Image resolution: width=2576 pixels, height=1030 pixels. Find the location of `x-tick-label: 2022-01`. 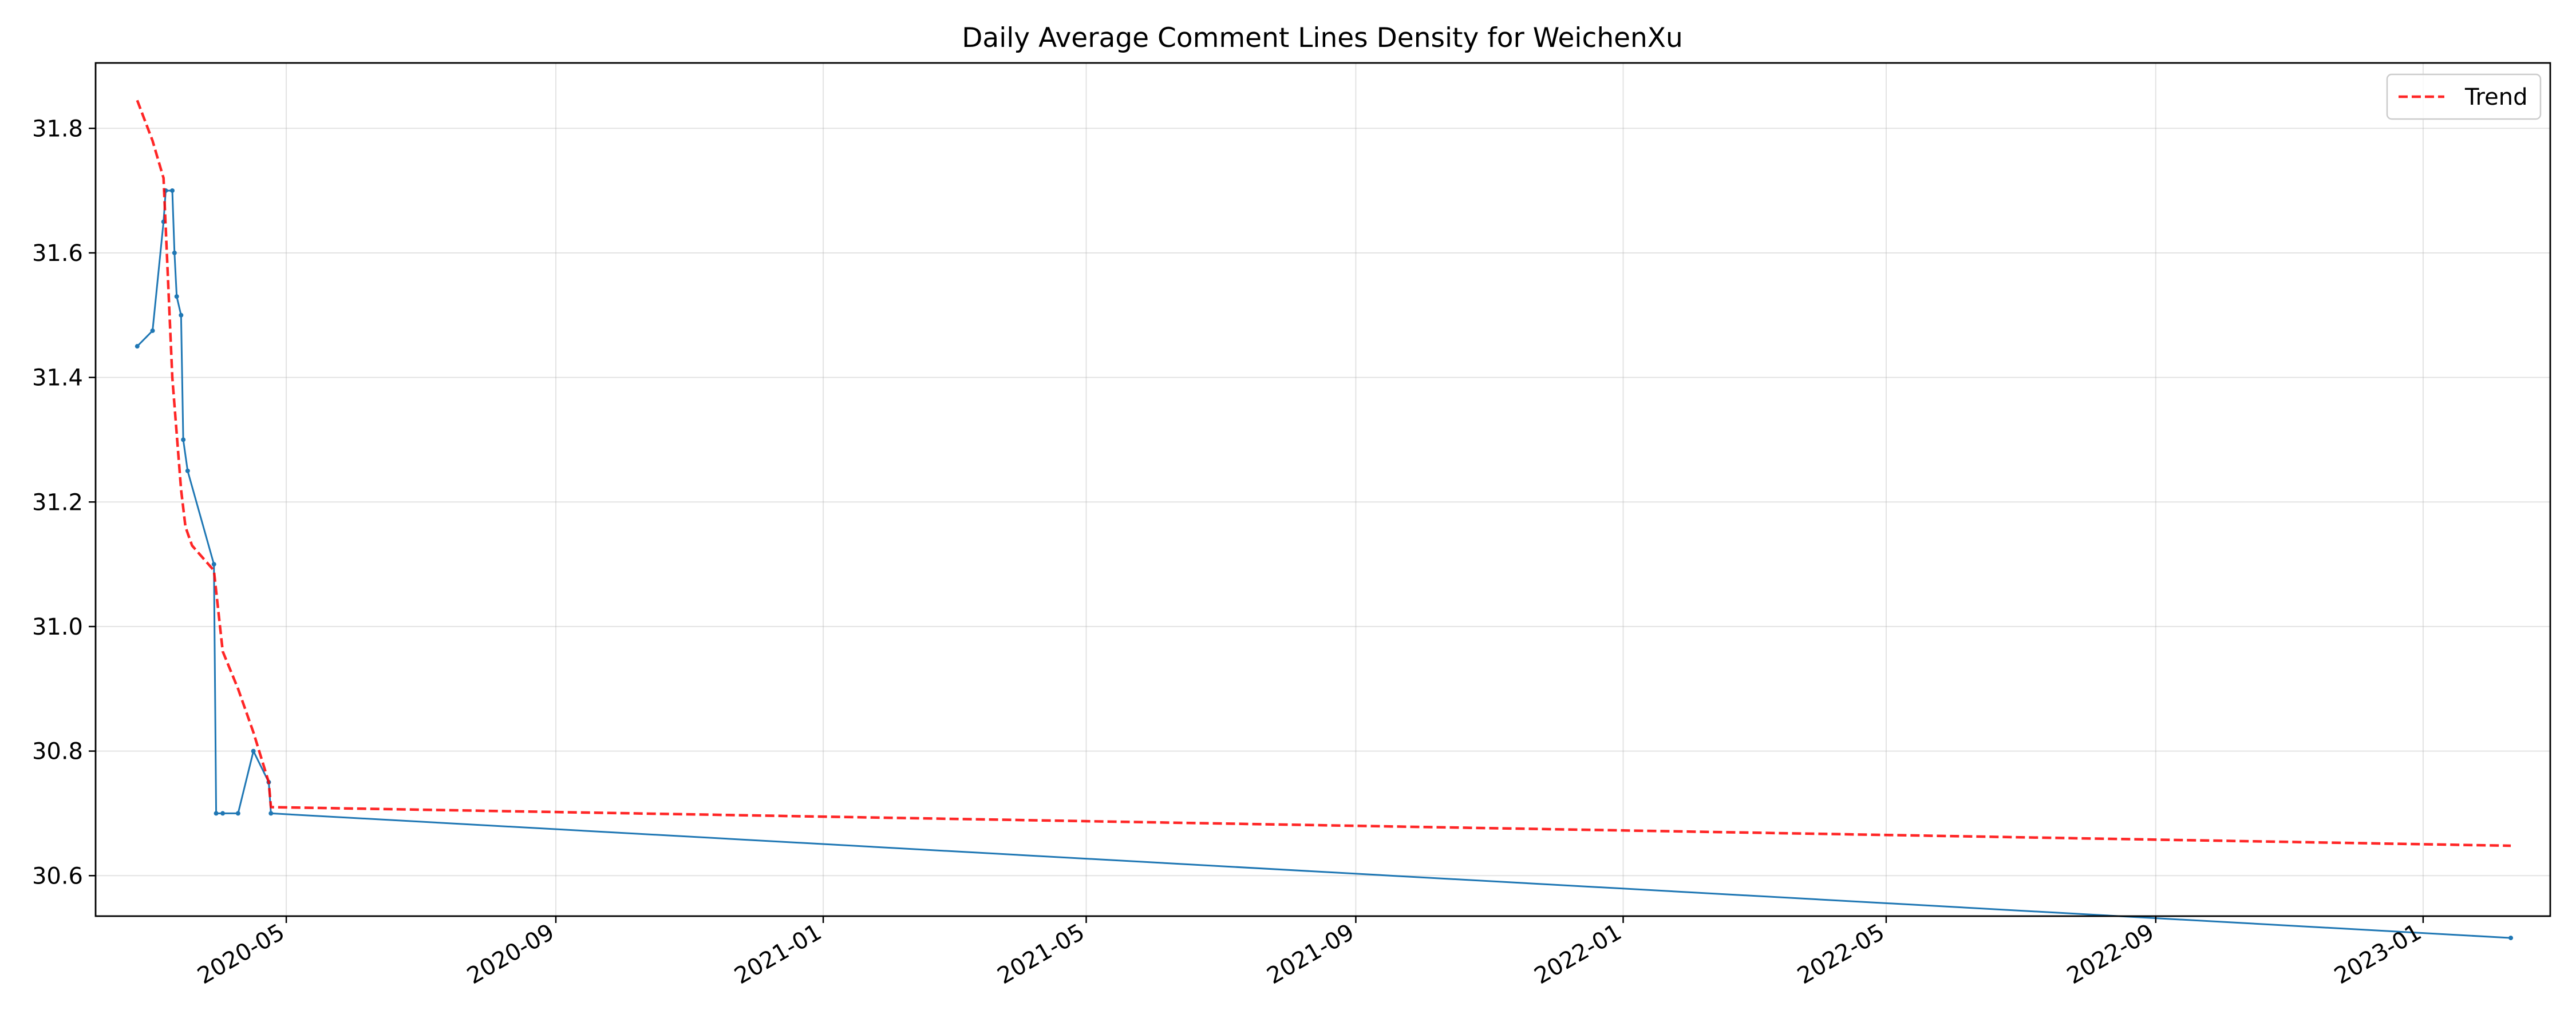

x-tick-label: 2022-01 is located at coordinates (1578, 954).